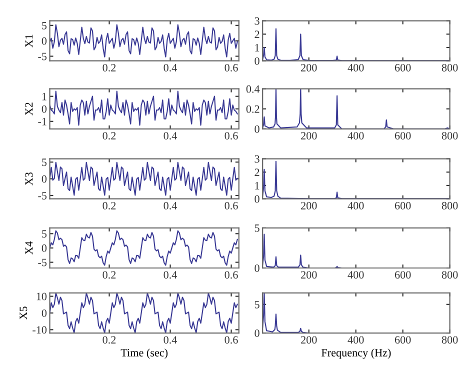 The height and width of the screenshot is (378, 474). I want to click on y-tick-label: 10, so click(41, 296).